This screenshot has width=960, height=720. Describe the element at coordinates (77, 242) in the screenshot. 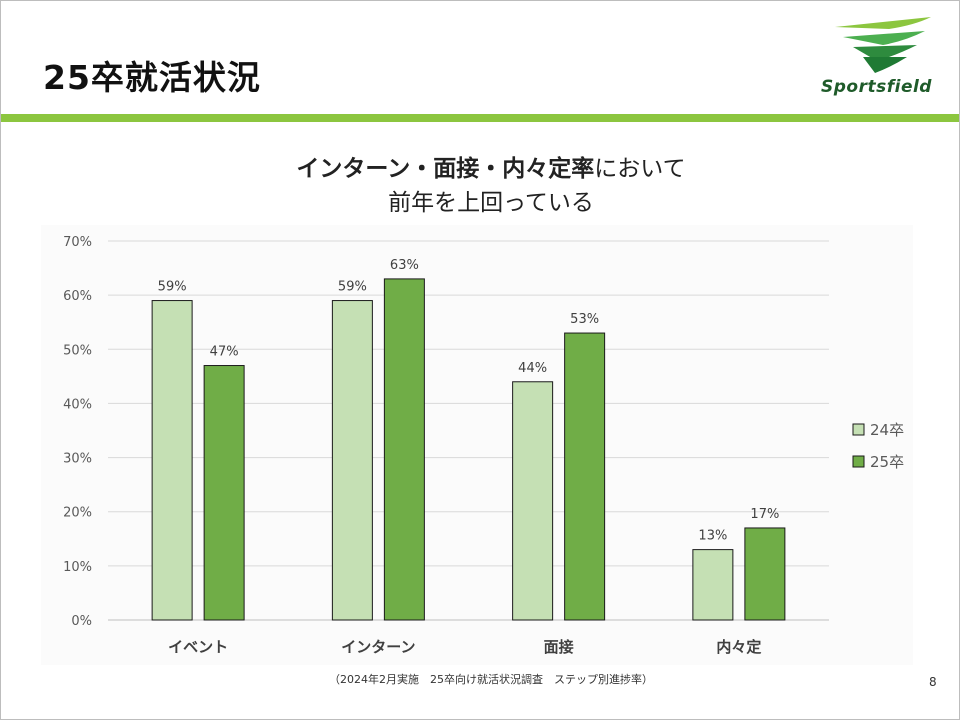

I see `y-tick-label: 70%` at that location.